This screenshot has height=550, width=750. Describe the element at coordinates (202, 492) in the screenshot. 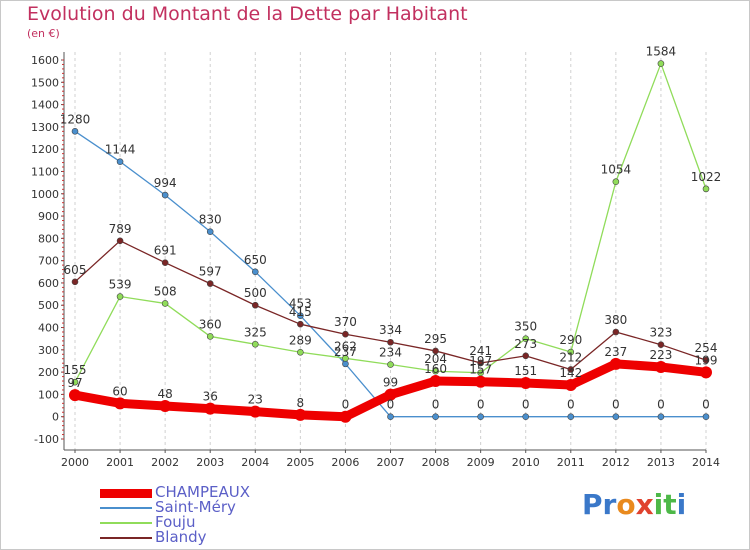

I see `legend-label: CHAMPEAUX` at that location.